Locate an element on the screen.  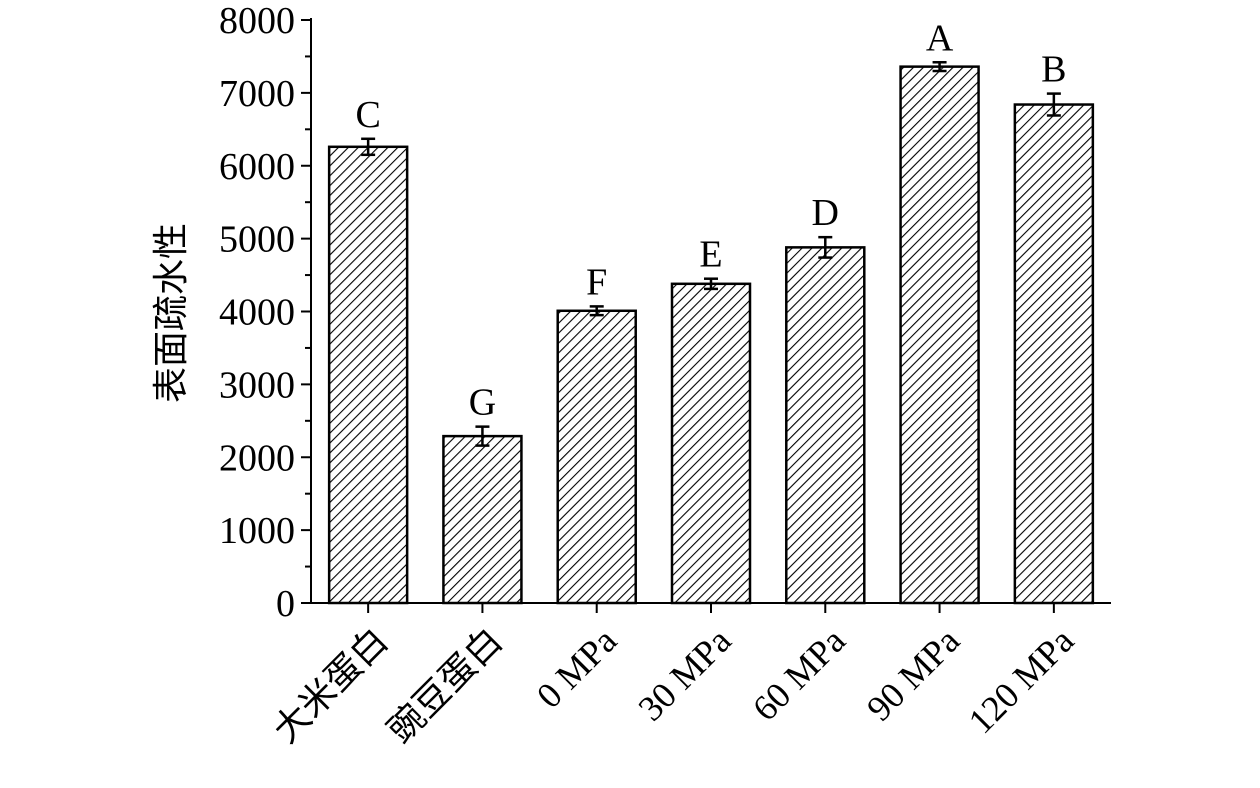
y-tick-label: 6000 is located at coordinates (257, 167).